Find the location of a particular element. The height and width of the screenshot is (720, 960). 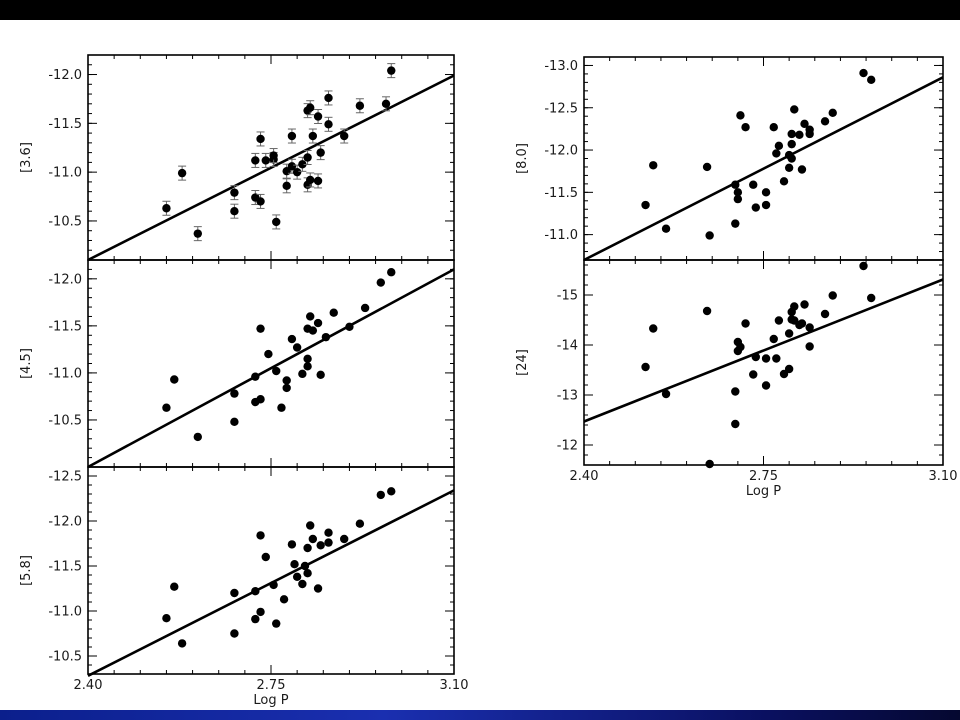

panel-2-ytick-label: -11.5 is located at coordinates (65, 326).